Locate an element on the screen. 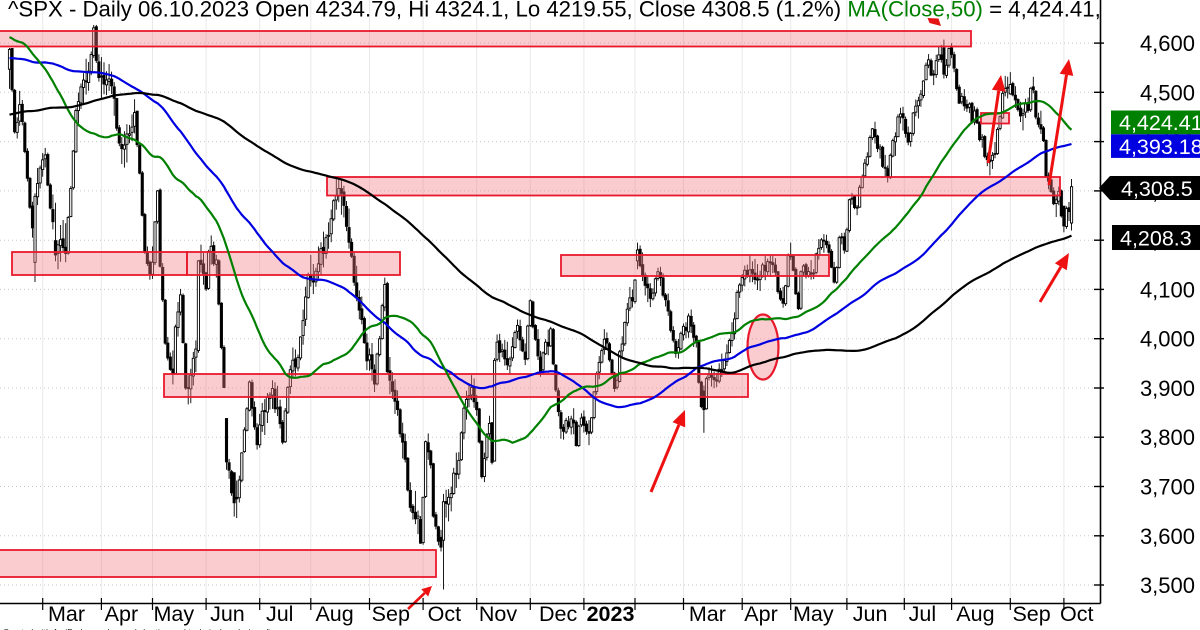 The width and height of the screenshot is (1200, 630). svg-text: 4,500 is located at coordinates (1167, 92).